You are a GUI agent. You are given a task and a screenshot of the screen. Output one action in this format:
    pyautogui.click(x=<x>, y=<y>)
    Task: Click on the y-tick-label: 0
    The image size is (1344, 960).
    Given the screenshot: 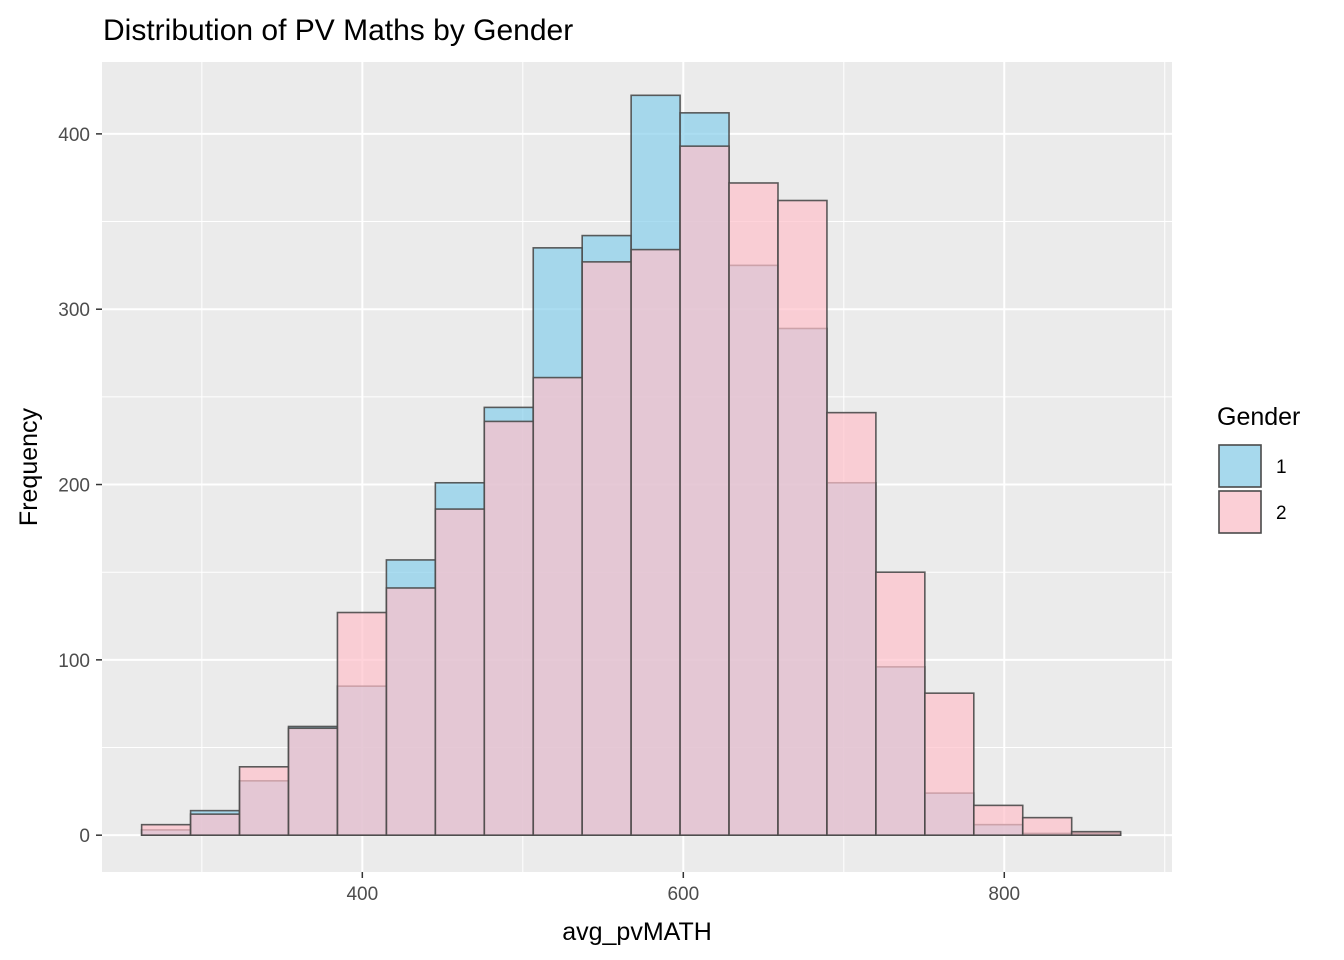 What is the action you would take?
    pyautogui.click(x=84, y=836)
    